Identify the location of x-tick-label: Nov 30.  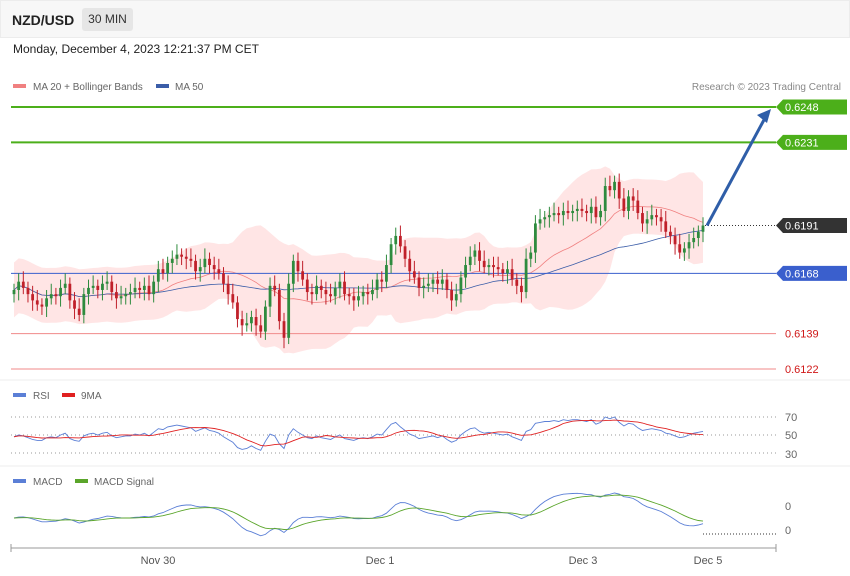
(158, 561).